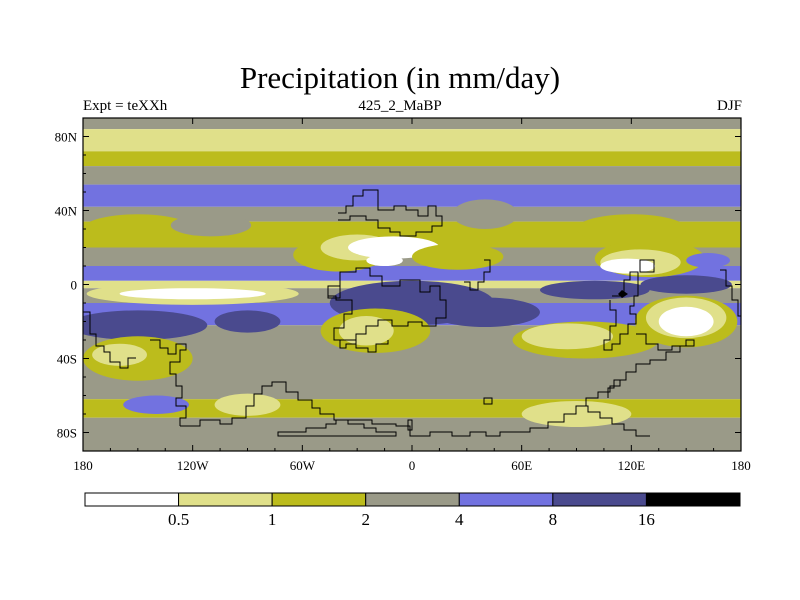  Describe the element at coordinates (67, 359) in the screenshot. I see `y-tick-label: 40S` at that location.